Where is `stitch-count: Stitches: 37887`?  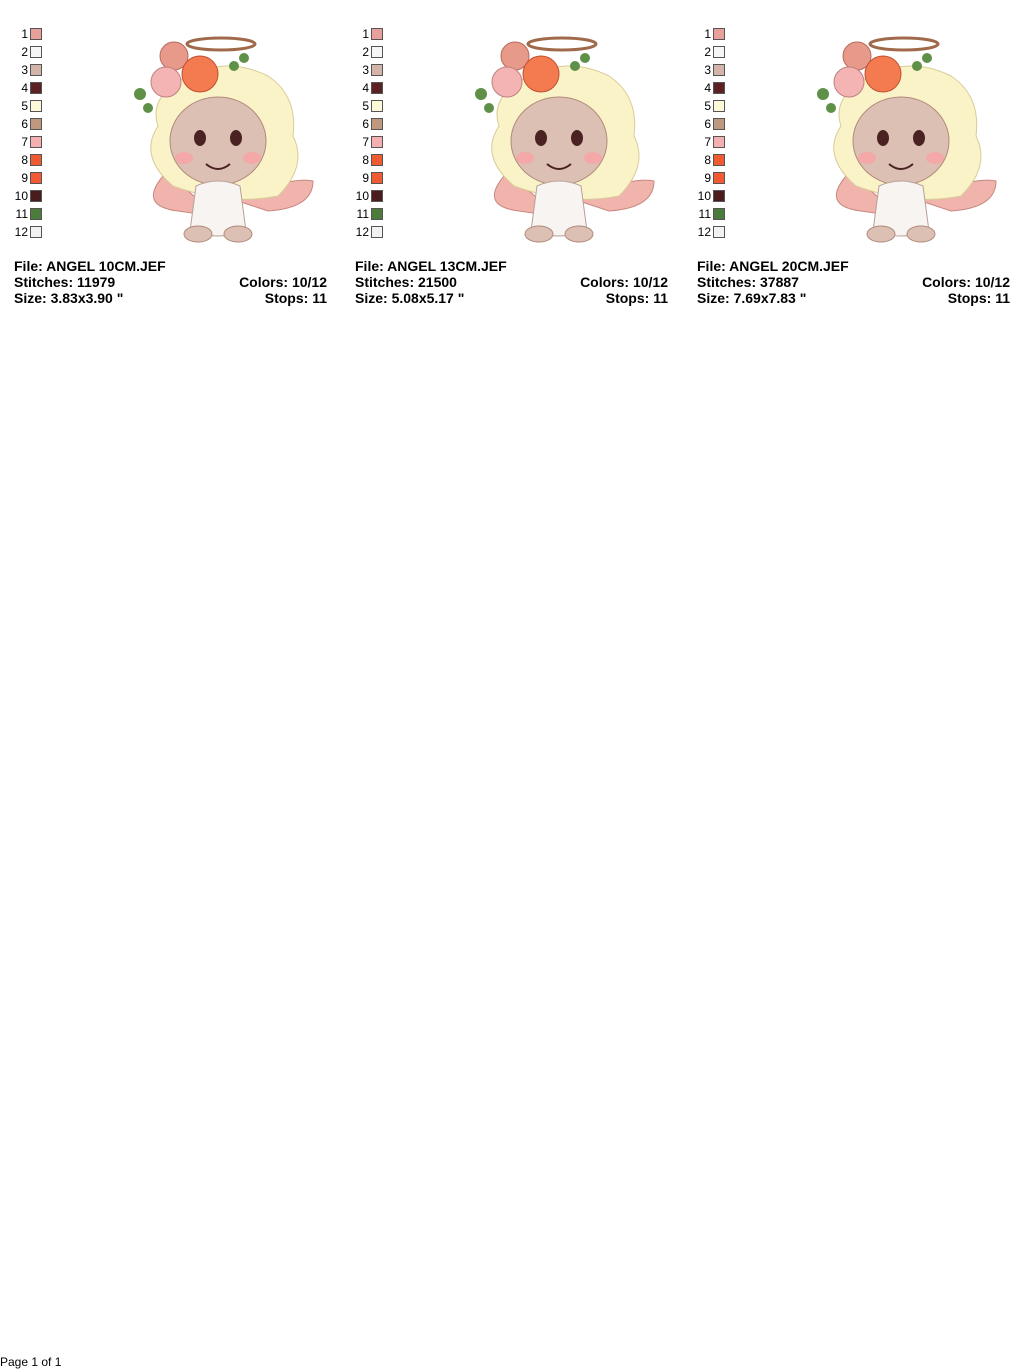
stitch-count: Stitches: 37887 is located at coordinates (748, 282).